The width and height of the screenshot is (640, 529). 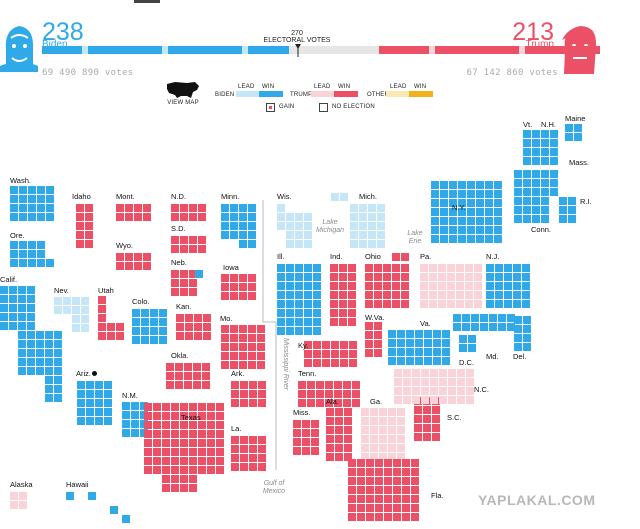 I want to click on state-tiles-ga, so click(x=383, y=434).